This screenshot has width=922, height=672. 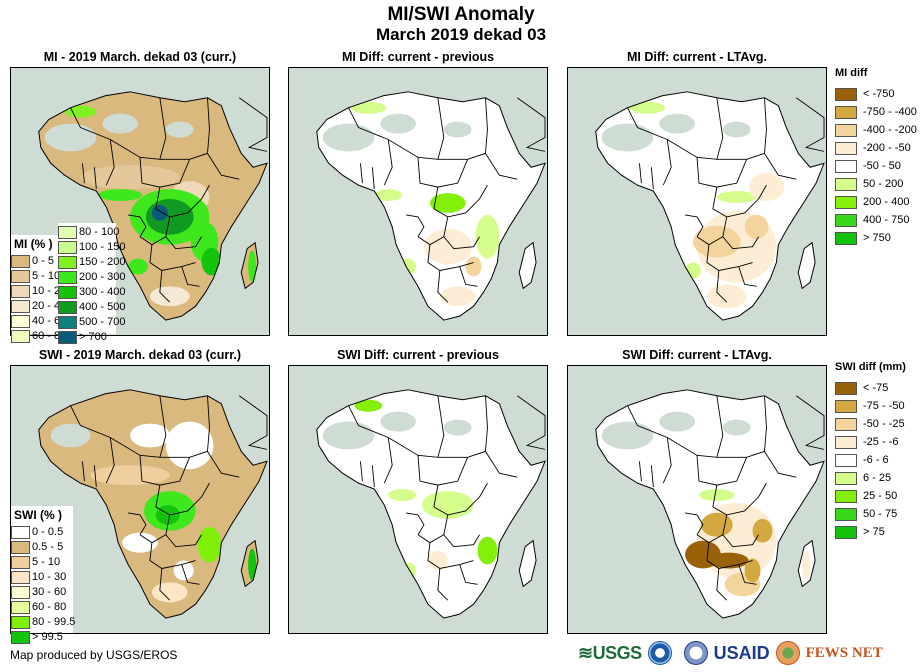 What do you see at coordinates (874, 532) in the screenshot?
I see `legend-label: > 75` at bounding box center [874, 532].